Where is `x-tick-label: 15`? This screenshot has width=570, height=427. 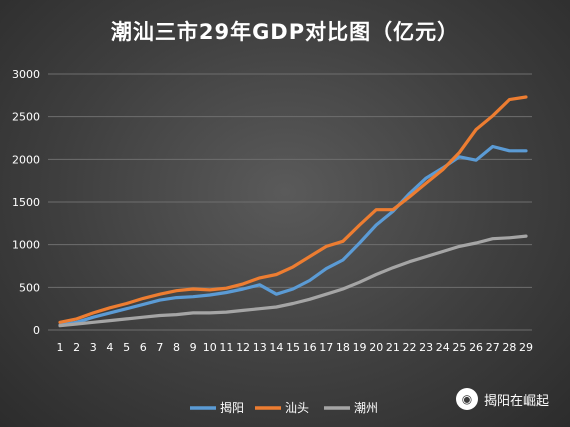
x-tick-label: 15 is located at coordinates (293, 347).